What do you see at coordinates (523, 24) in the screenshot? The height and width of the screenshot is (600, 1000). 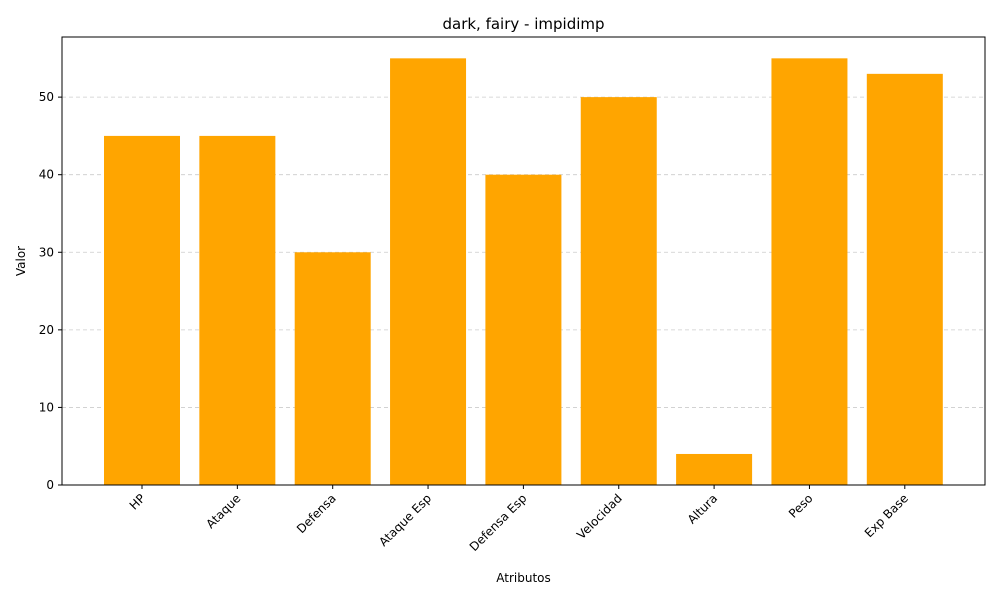 I see `chart-title: dark, fairy - impidimp` at bounding box center [523, 24].